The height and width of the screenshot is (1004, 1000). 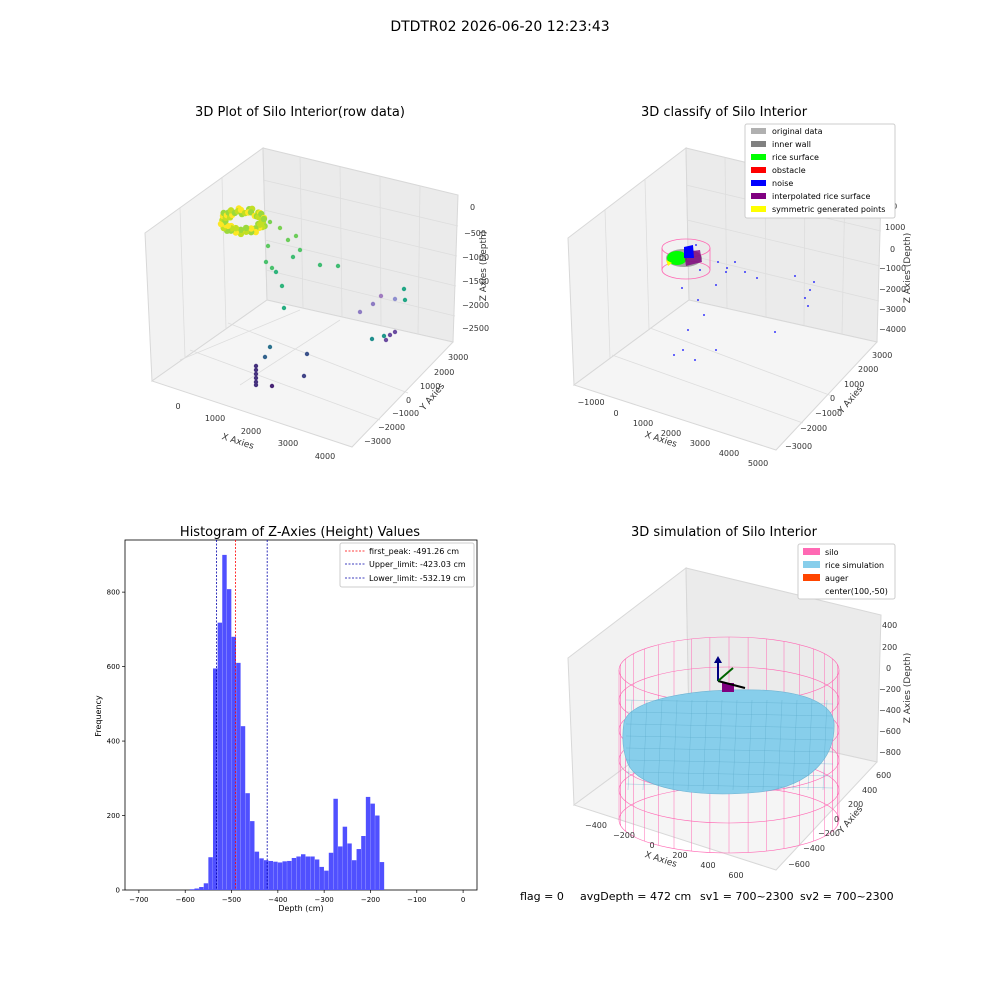 What do you see at coordinates (624, 835) in the screenshot?
I see `panel4-x-tick: −200` at bounding box center [624, 835].